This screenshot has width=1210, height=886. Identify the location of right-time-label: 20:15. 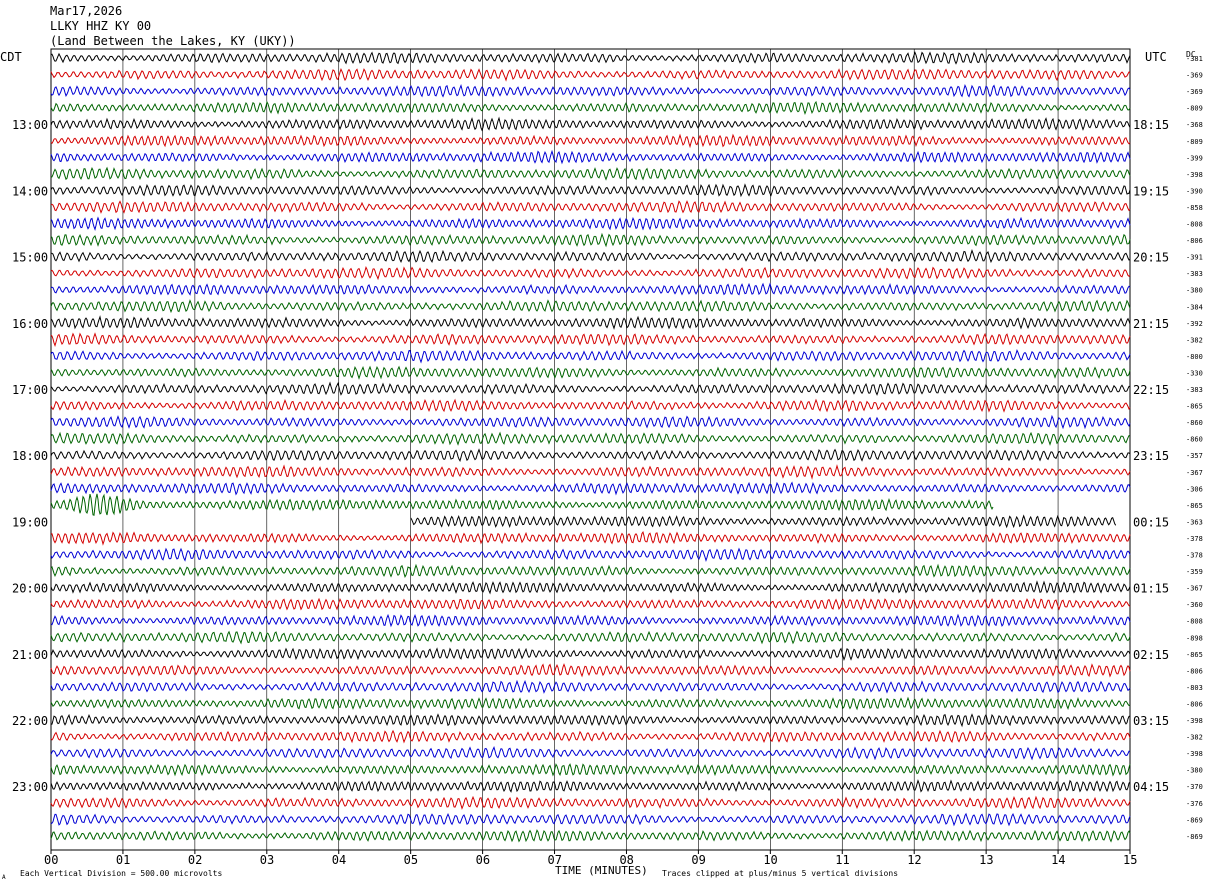
(1151, 258).